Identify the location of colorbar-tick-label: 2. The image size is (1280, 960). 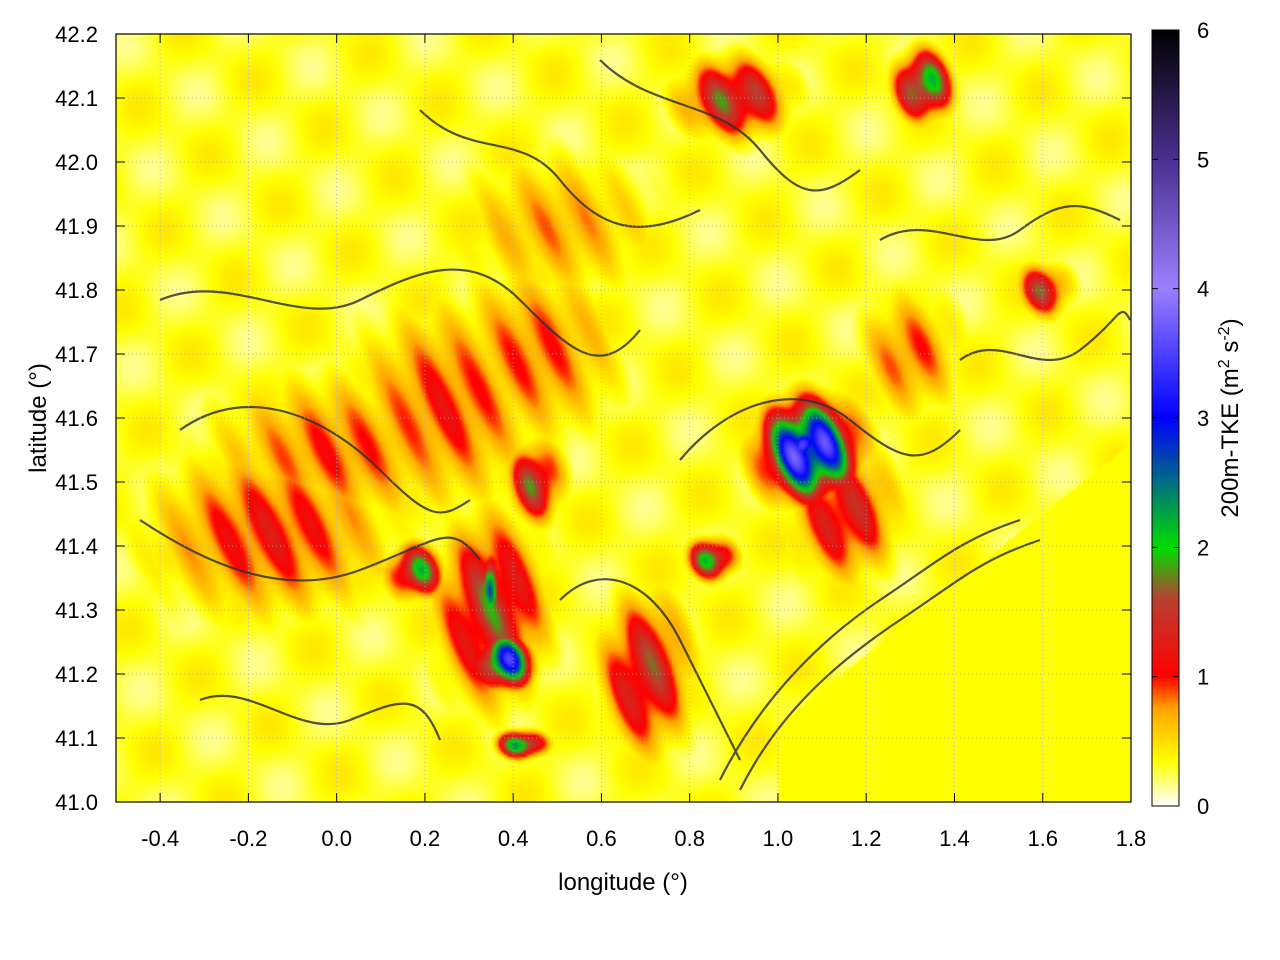
(1203, 547).